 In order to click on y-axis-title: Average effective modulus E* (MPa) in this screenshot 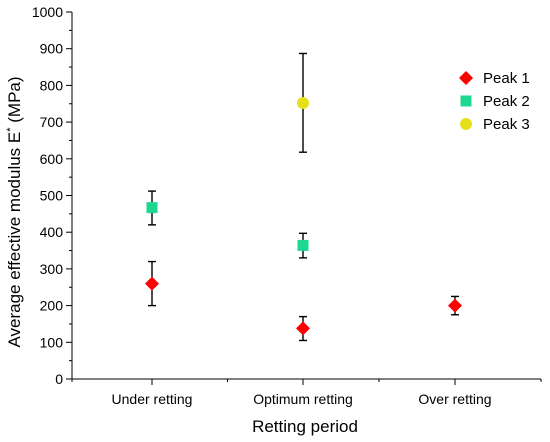, I will do `click(14, 211)`.